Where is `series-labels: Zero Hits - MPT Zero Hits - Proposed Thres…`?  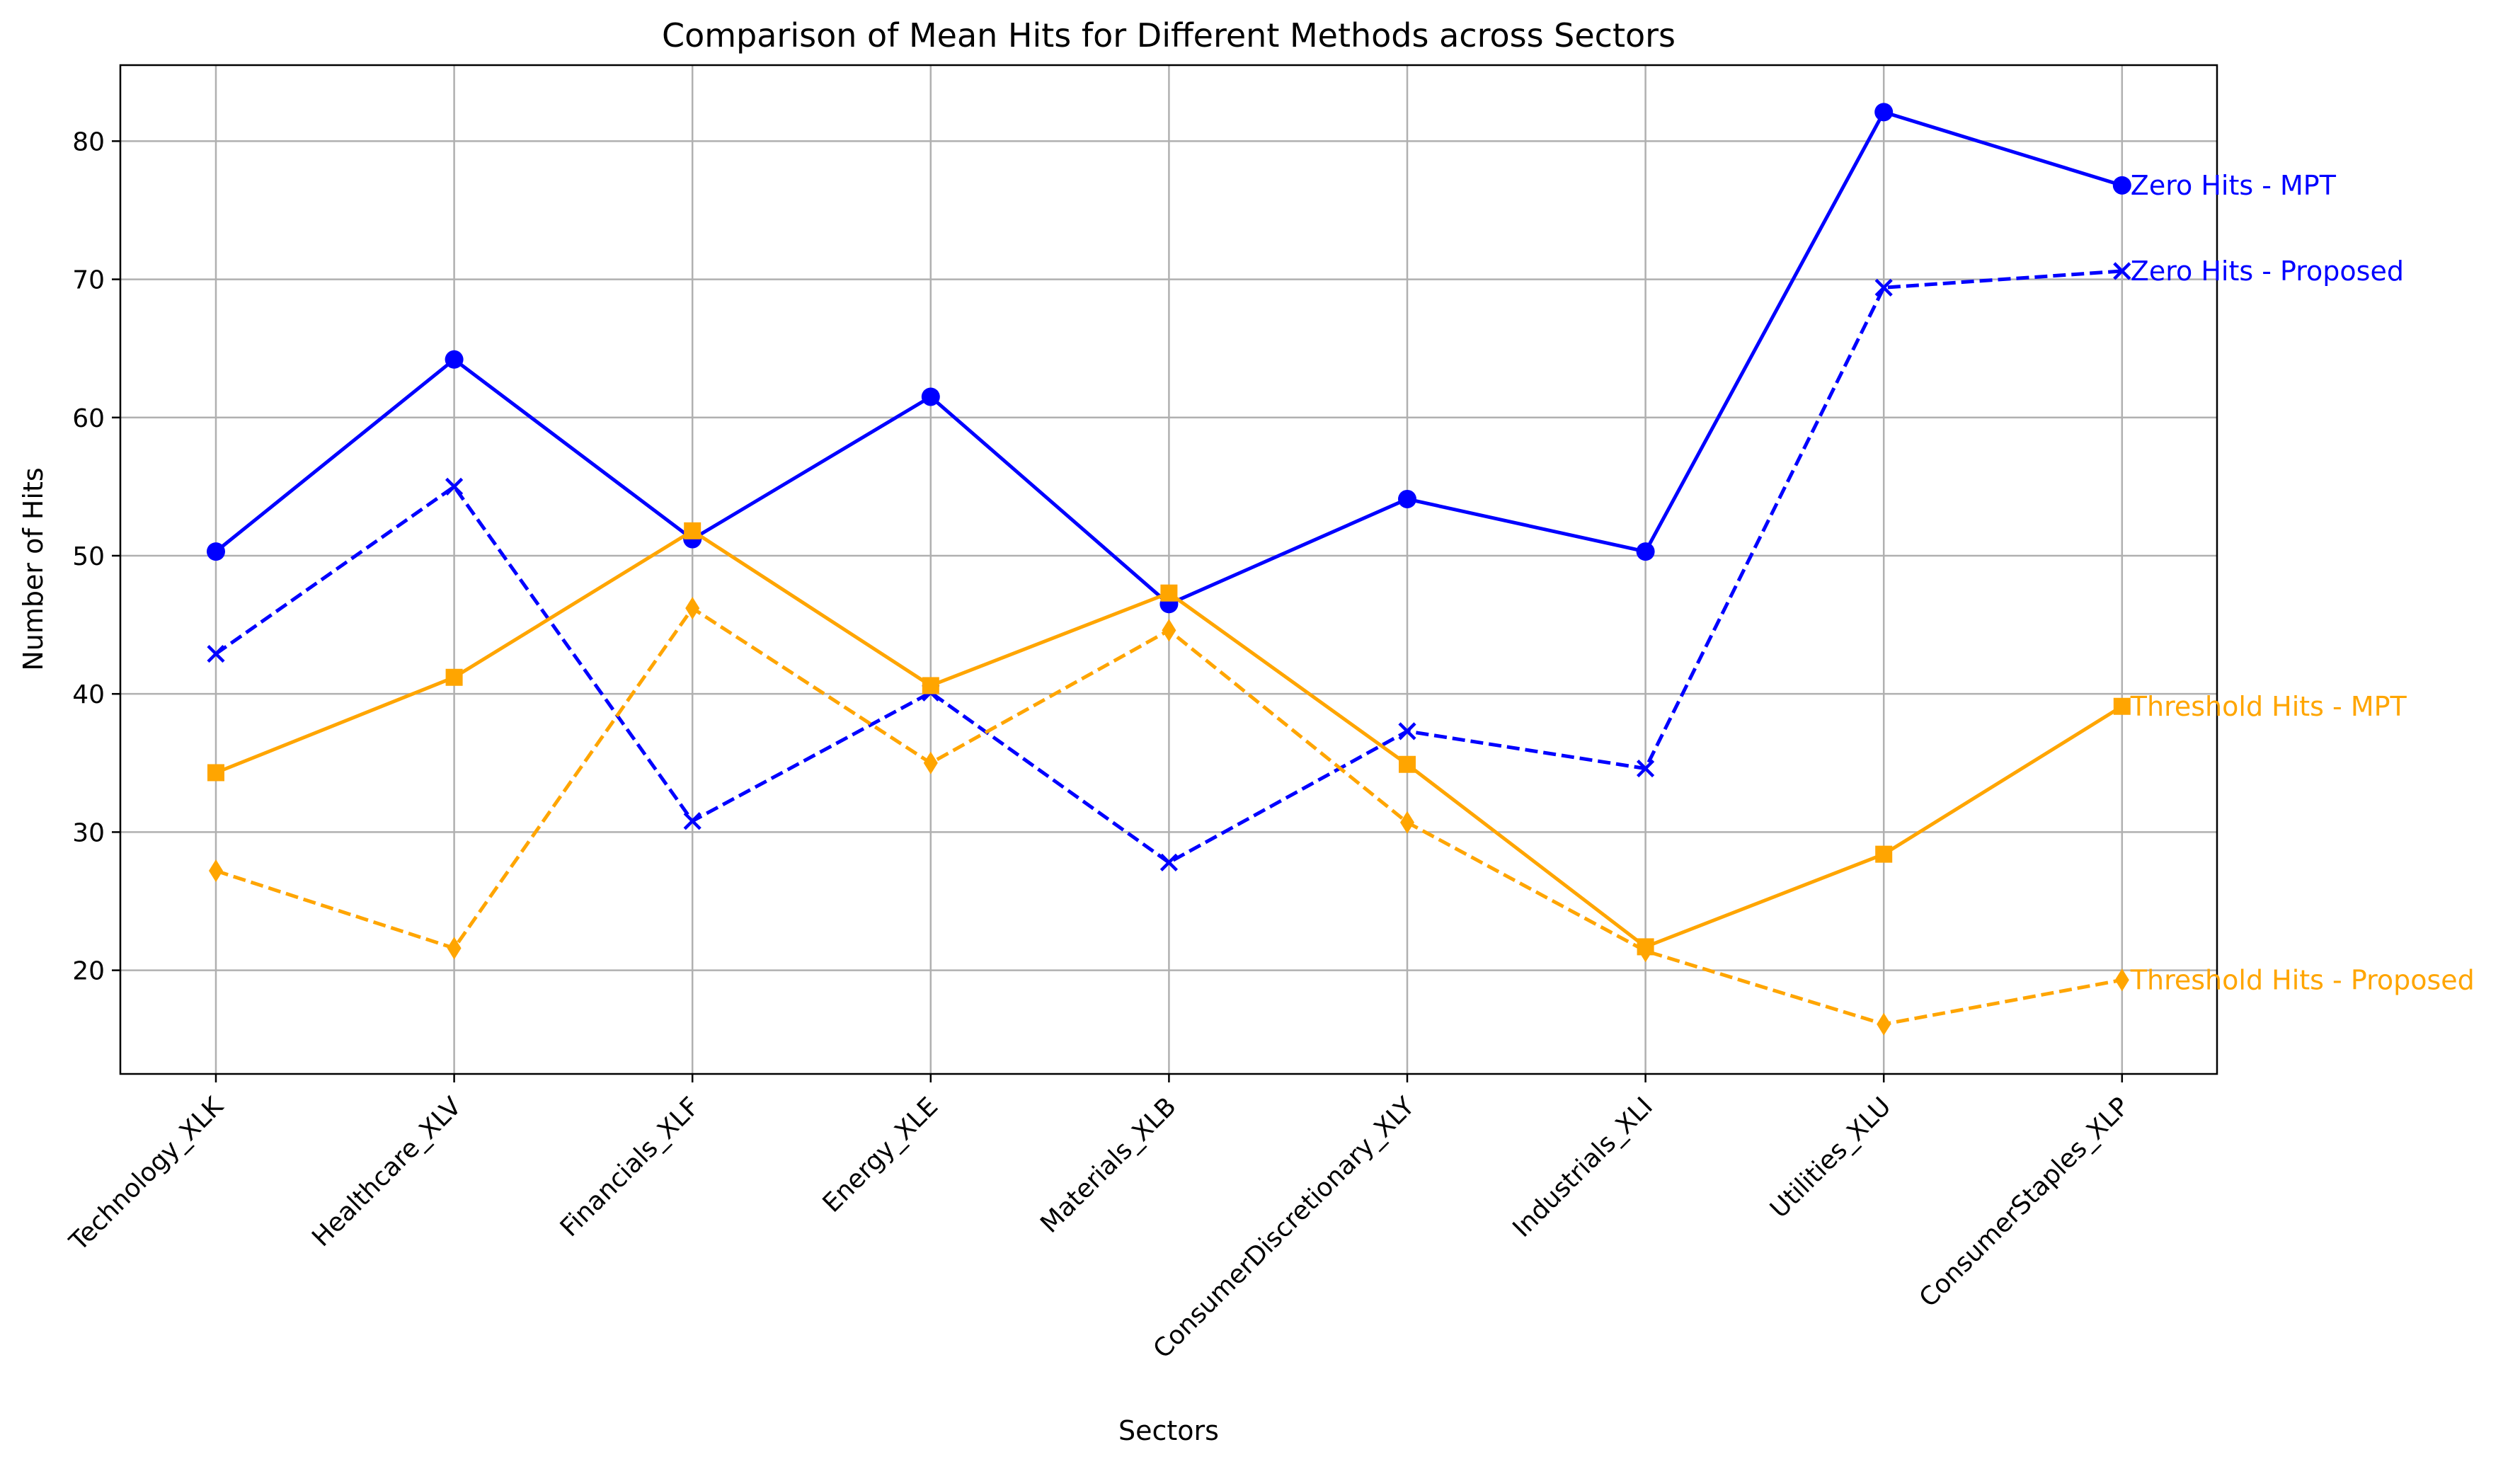
series-labels: Zero Hits - MPT Zero Hits - Proposed Thres… is located at coordinates (2302, 582).